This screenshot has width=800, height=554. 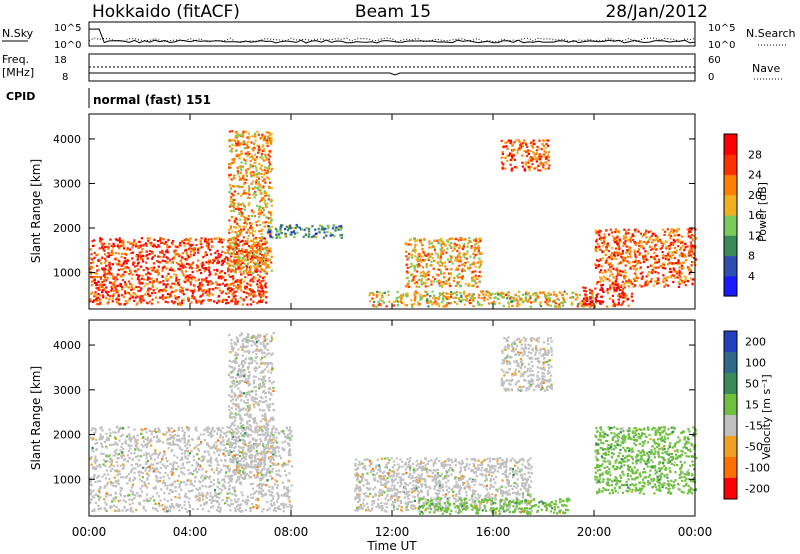 What do you see at coordinates (60, 60) in the screenshot?
I see `freq-tick-high: 18` at bounding box center [60, 60].